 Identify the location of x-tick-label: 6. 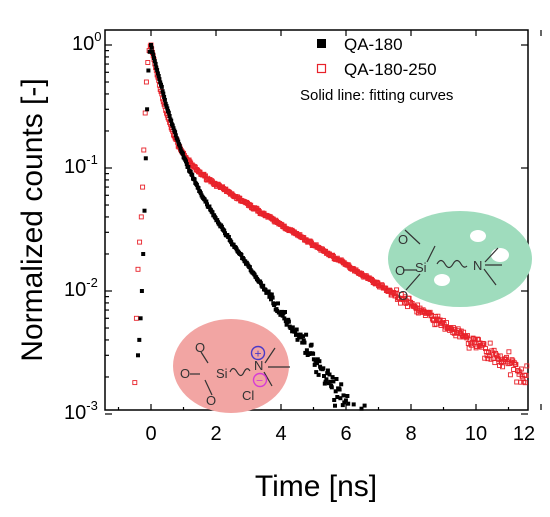
(345, 434).